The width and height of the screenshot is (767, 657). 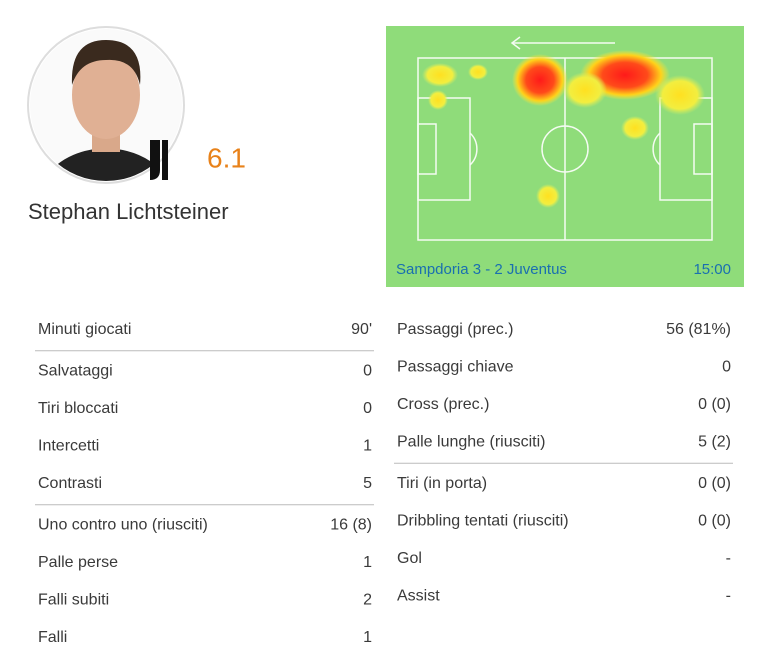 I want to click on stat-label: Passaggi (prec.), so click(x=455, y=329).